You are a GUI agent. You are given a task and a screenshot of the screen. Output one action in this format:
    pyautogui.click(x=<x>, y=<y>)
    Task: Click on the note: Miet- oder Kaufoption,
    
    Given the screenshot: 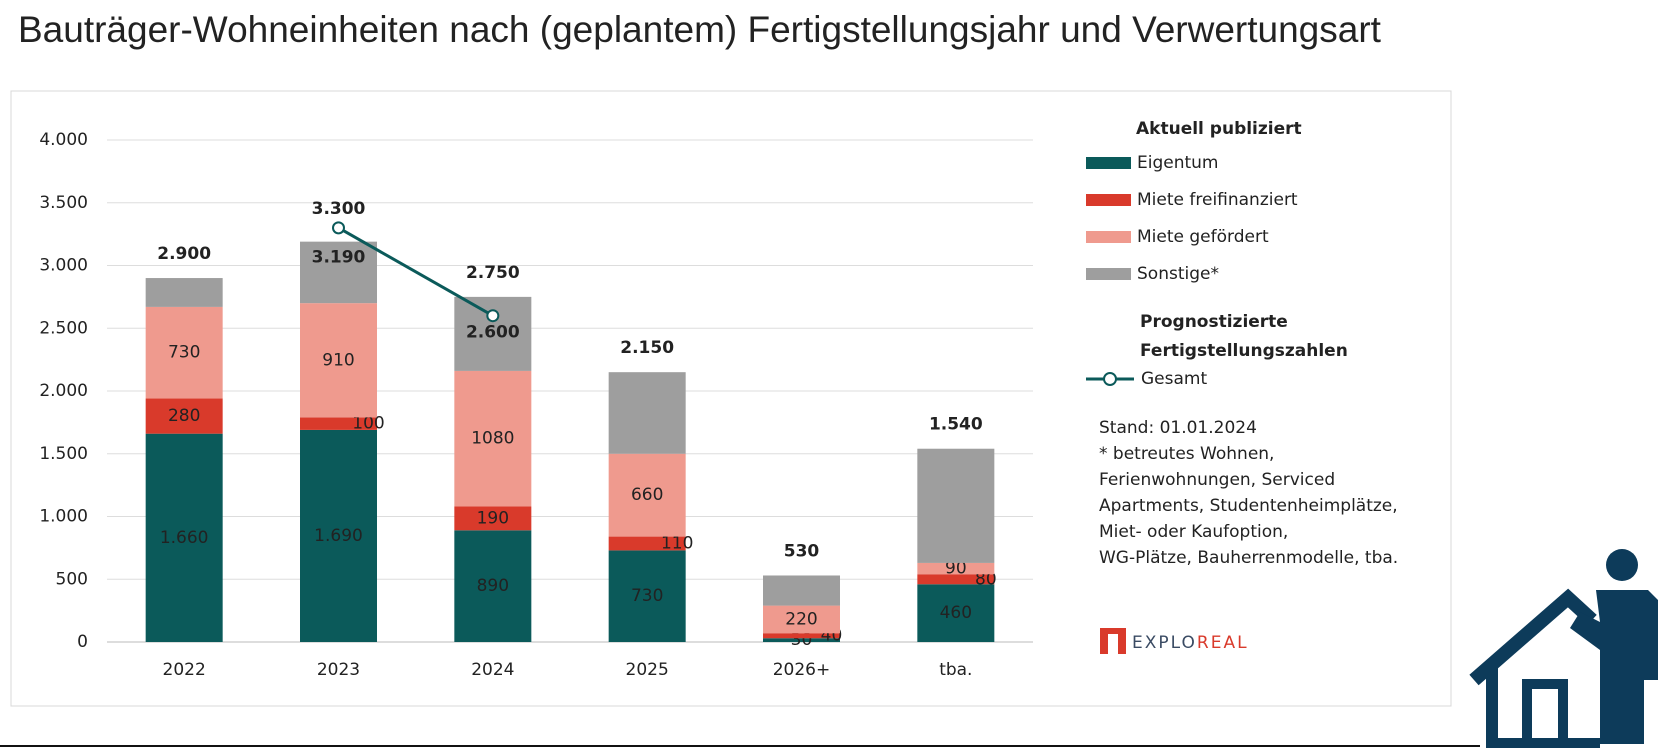 What is the action you would take?
    pyautogui.click(x=1193, y=532)
    